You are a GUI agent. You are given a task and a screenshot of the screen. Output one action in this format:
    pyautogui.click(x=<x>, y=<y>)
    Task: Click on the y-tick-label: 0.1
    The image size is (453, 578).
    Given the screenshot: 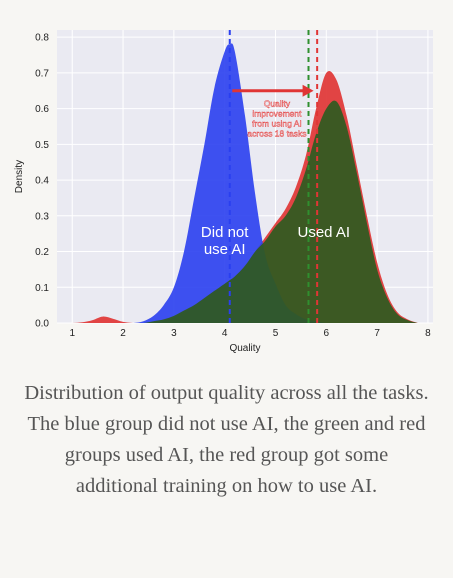 What is the action you would take?
    pyautogui.click(x=42, y=288)
    